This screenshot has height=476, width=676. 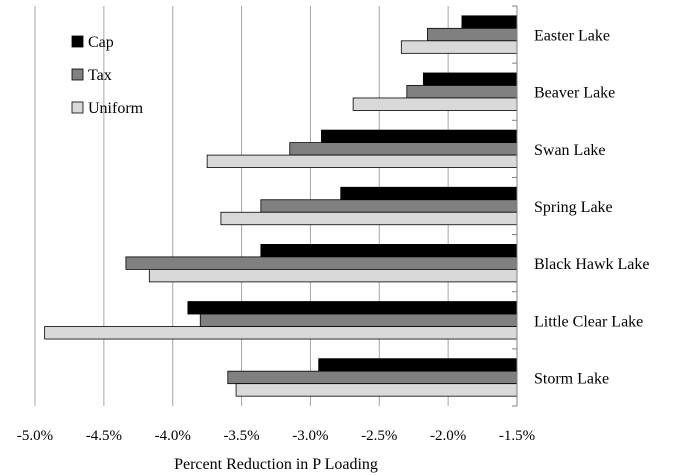 I want to click on x-axis-title: Percent Reduction in P Loading, so click(x=276, y=464).